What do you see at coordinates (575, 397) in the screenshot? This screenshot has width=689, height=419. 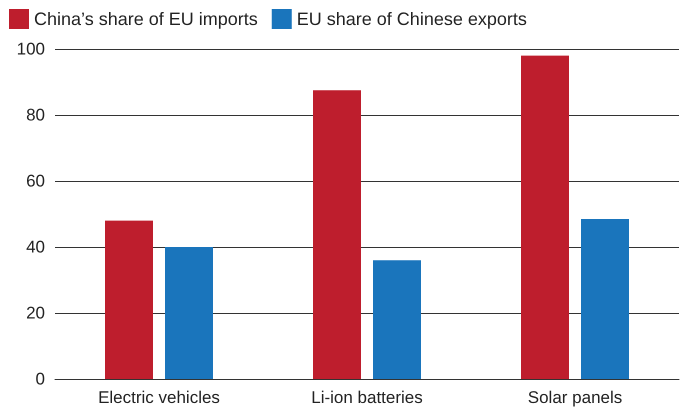 I see `x-tick-label: Solar panels` at bounding box center [575, 397].